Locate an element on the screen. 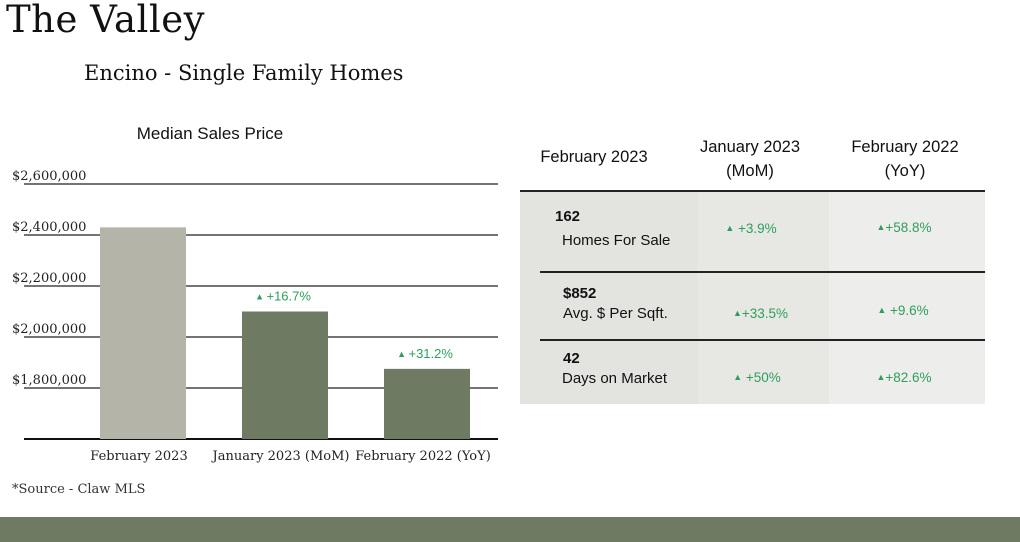  days-on-market-mom-change: ▲ +50% is located at coordinates (757, 377).